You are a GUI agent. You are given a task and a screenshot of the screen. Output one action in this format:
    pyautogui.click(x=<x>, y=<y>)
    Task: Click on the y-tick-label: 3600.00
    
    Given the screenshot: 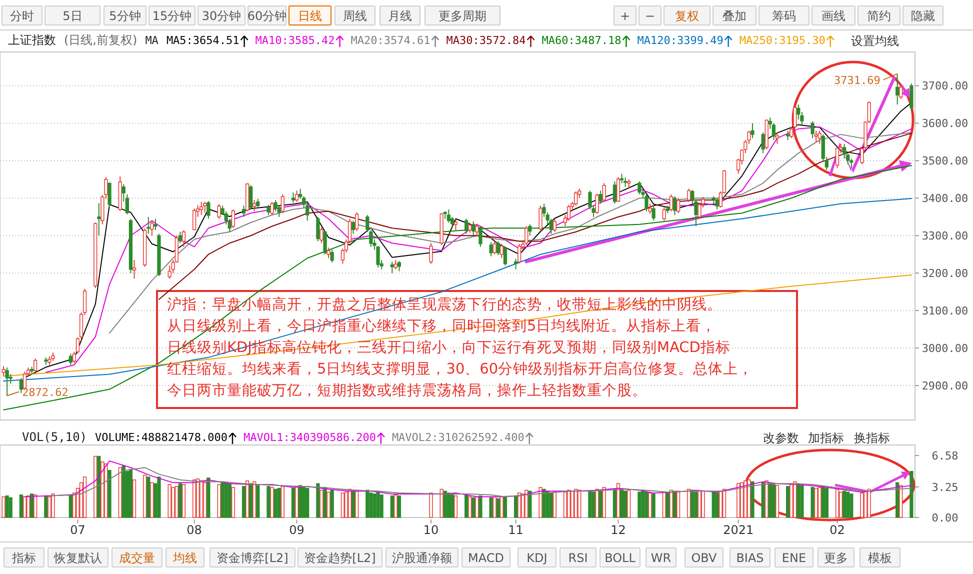 What is the action you would take?
    pyautogui.click(x=945, y=123)
    